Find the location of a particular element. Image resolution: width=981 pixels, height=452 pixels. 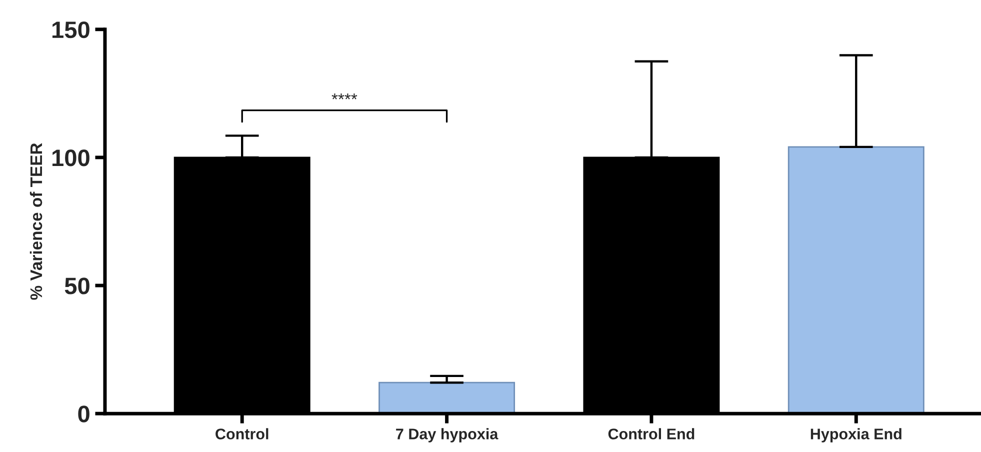

annotation: **** is located at coordinates (345, 96).